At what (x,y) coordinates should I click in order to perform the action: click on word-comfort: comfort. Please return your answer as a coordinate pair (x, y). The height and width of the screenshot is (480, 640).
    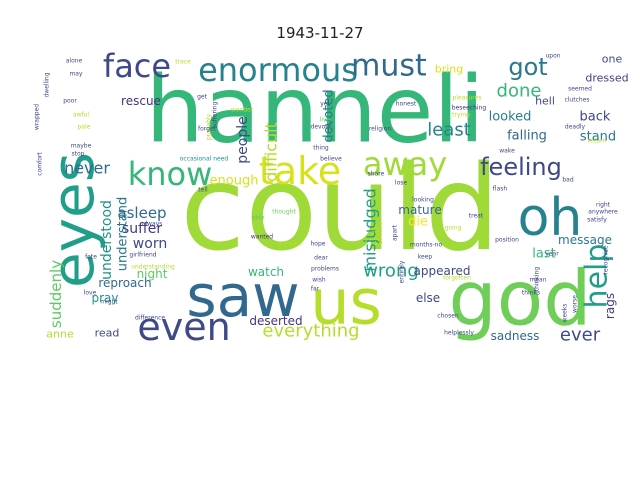
    Looking at the image, I should click on (40, 164).